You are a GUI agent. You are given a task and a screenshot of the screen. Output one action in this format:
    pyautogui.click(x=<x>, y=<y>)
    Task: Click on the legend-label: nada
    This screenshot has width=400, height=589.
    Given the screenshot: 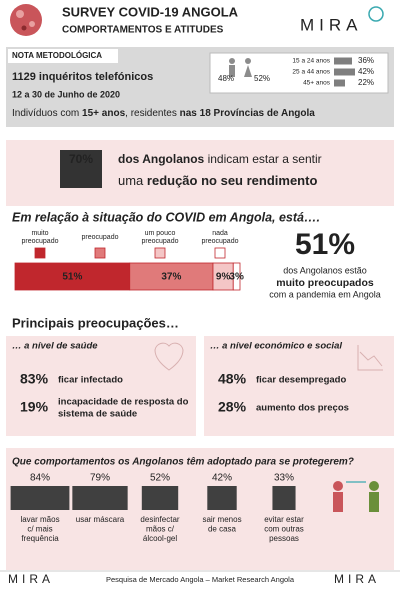 What is the action you would take?
    pyautogui.click(x=220, y=233)
    